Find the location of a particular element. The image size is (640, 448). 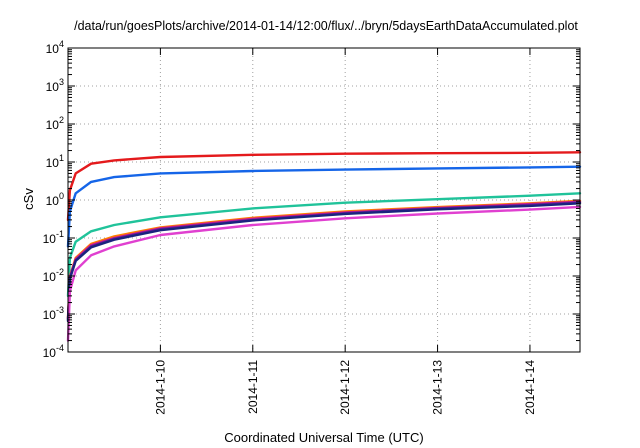

x-tick-label: 2014-1-14 is located at coordinates (530, 387).